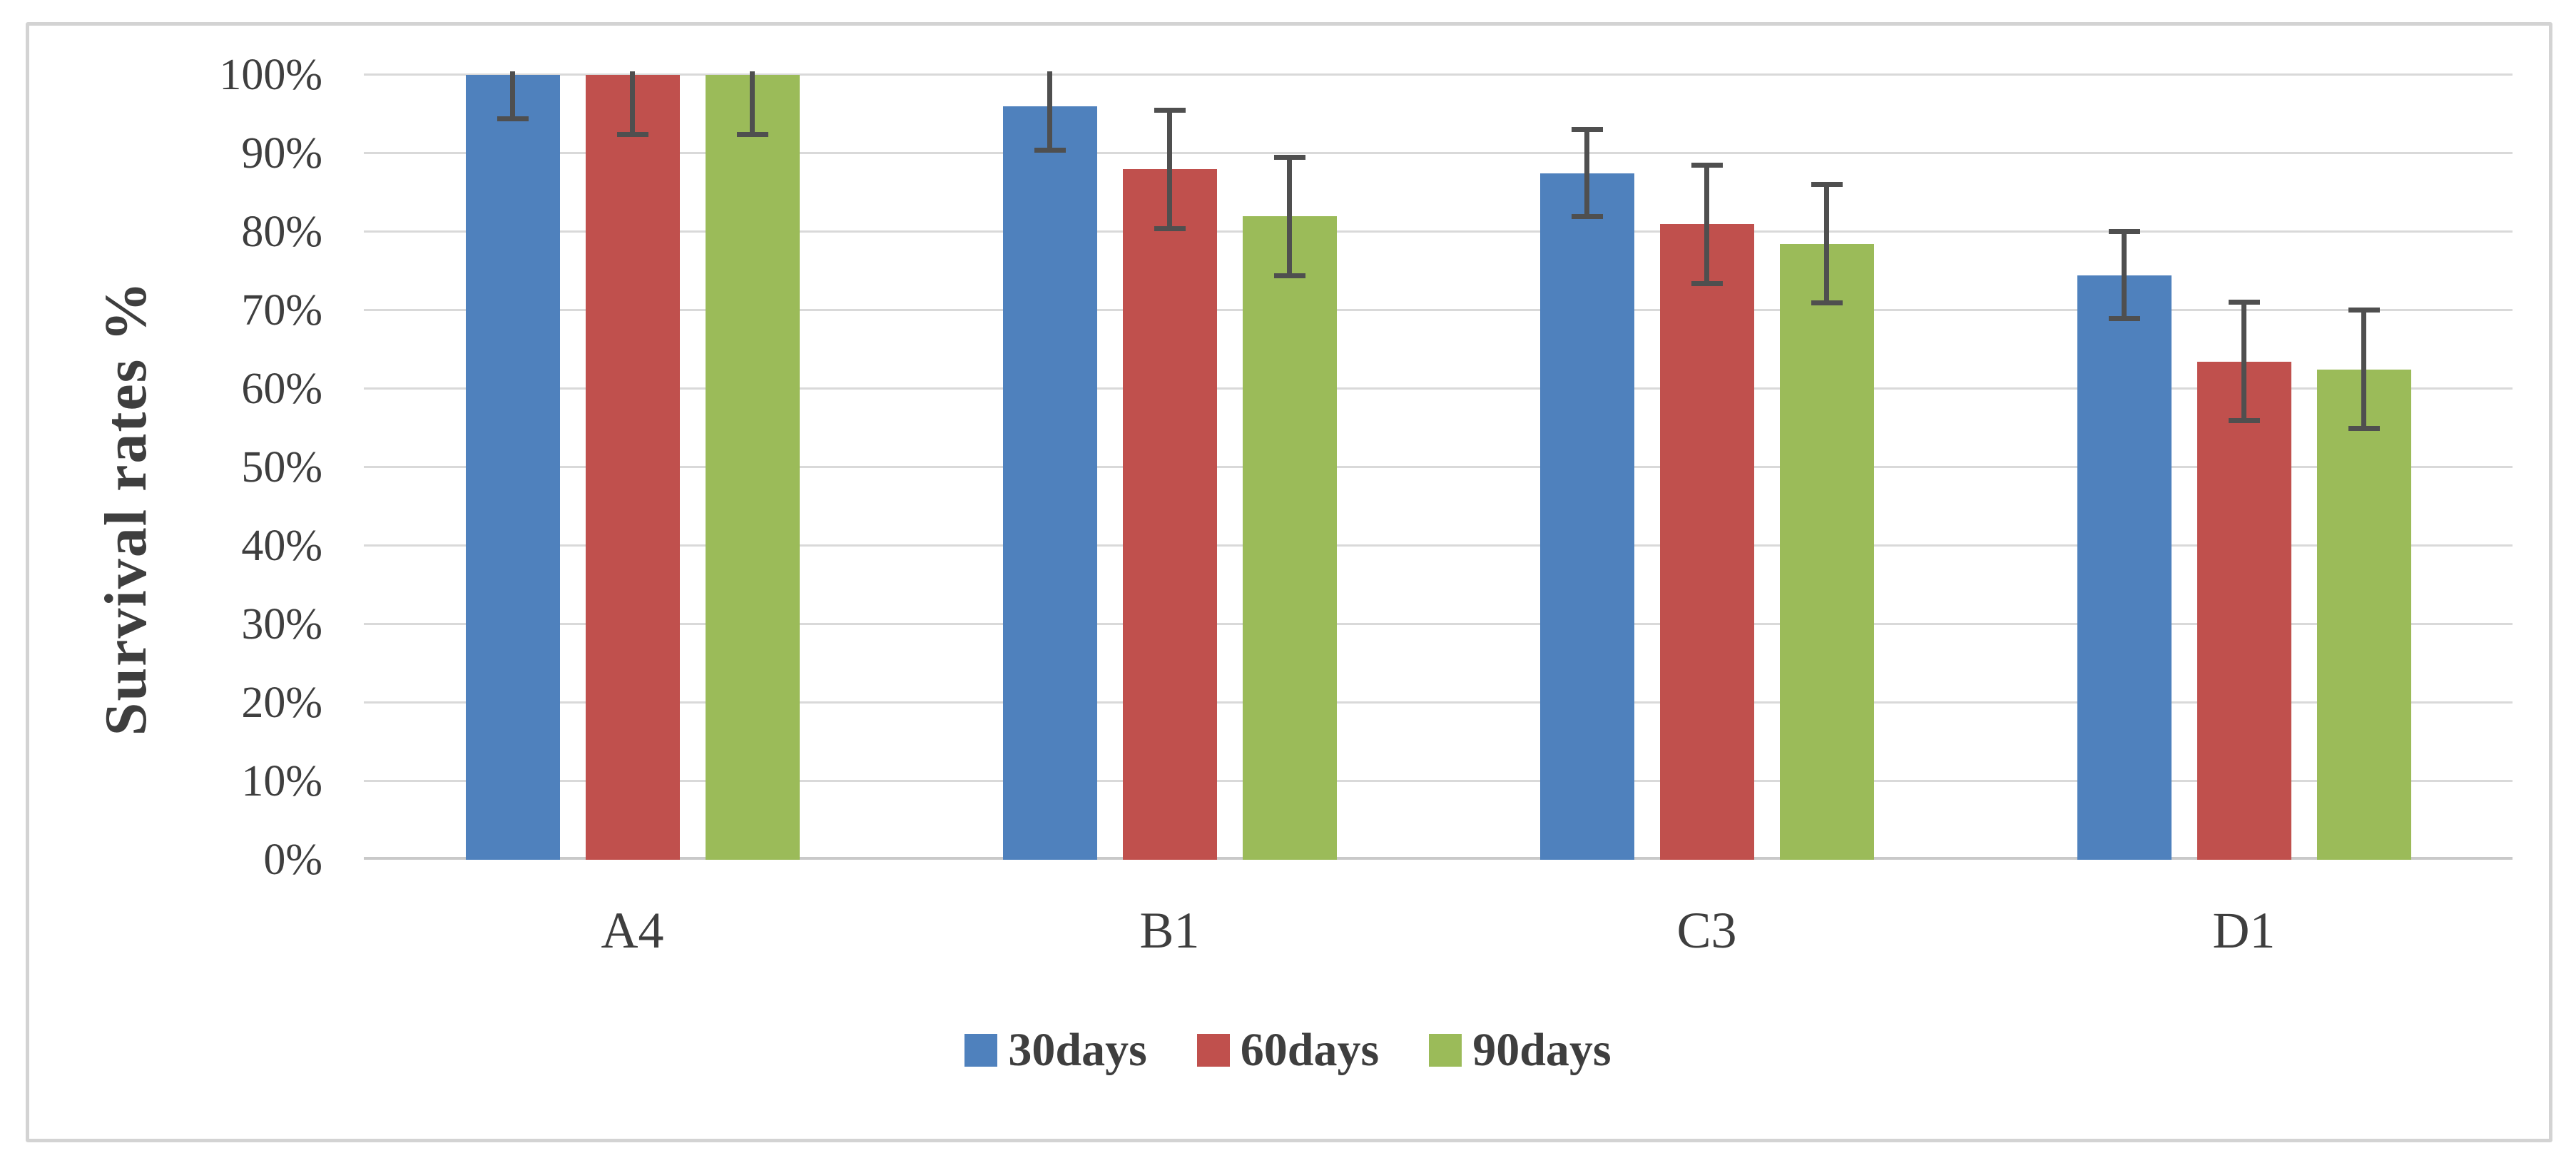 The image size is (2576, 1168). I want to click on y-tick-label-20: 20%, so click(281, 703).